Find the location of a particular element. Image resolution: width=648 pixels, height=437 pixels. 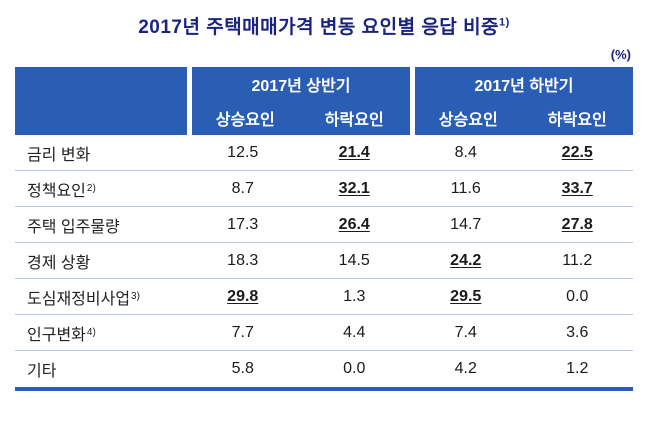

table-row: 기타 5.8 0.0 4.2 1.2 is located at coordinates (324, 369).